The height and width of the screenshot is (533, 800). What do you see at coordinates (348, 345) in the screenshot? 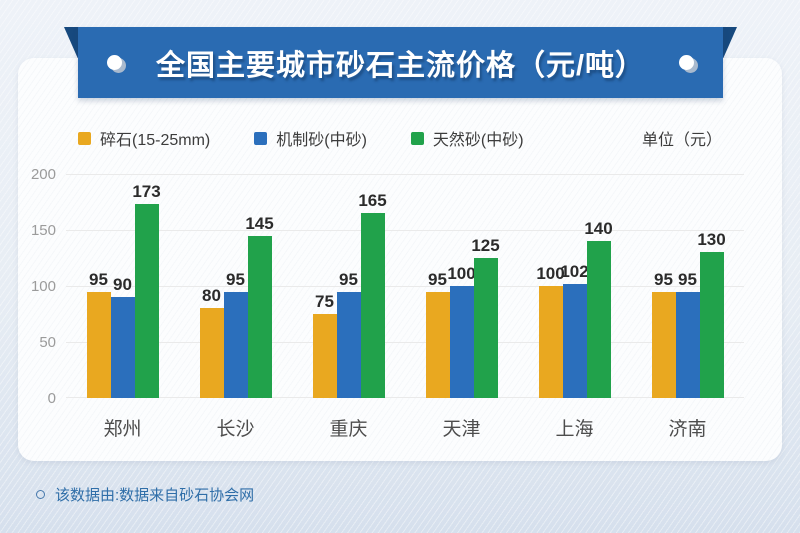
I see `bar-重庆-机制砂(中砂)` at bounding box center [348, 345].